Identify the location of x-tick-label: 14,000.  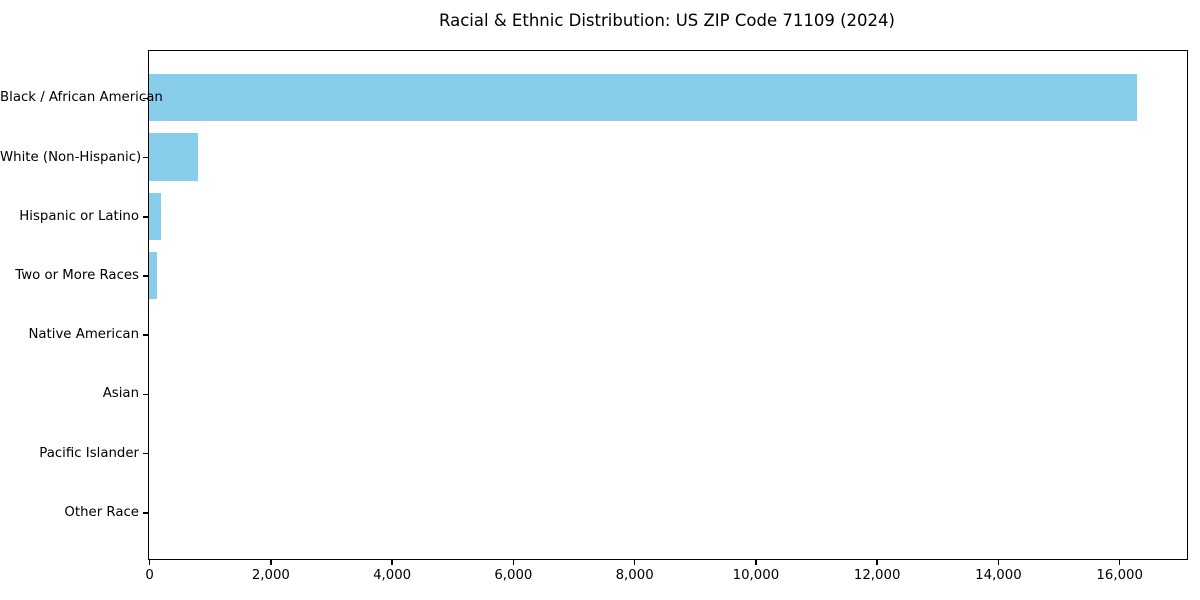
(998, 575).